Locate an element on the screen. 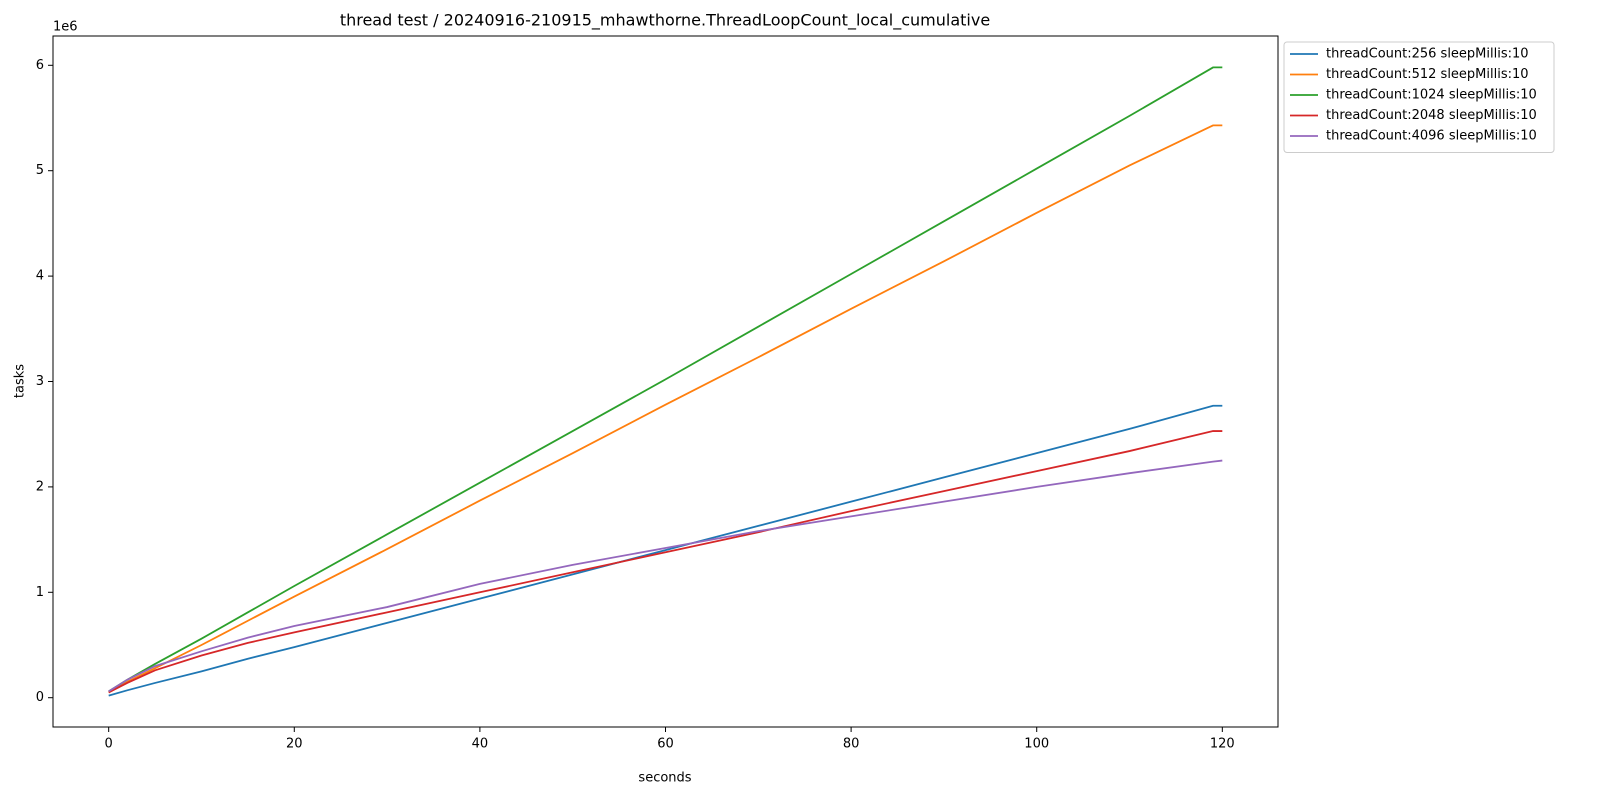 This screenshot has height=800, width=1600. x-tick-label: 100 is located at coordinates (1036, 744).